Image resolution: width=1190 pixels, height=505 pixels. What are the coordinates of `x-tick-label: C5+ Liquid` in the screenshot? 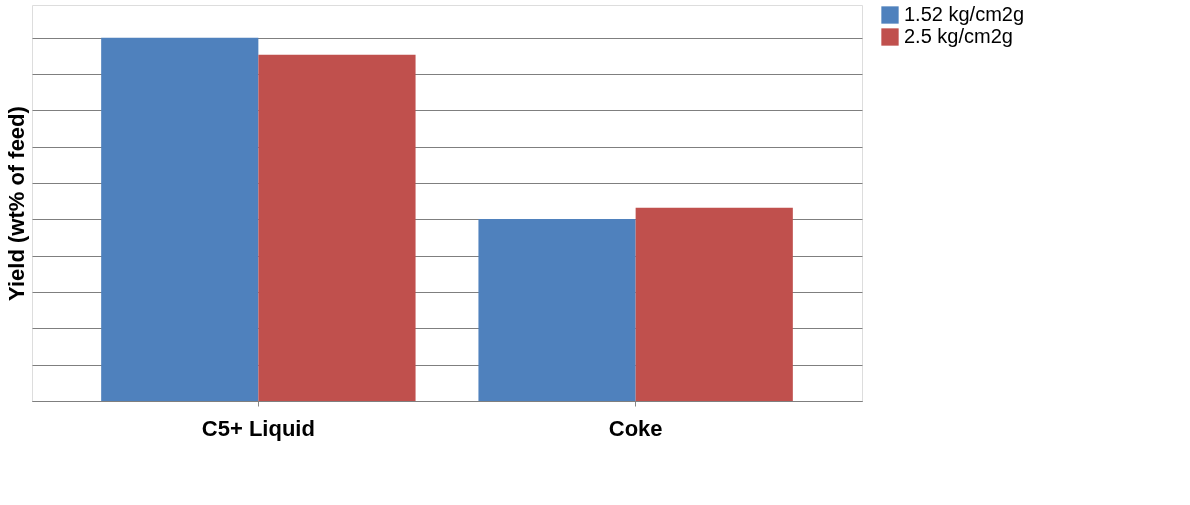 It's located at (258, 428).